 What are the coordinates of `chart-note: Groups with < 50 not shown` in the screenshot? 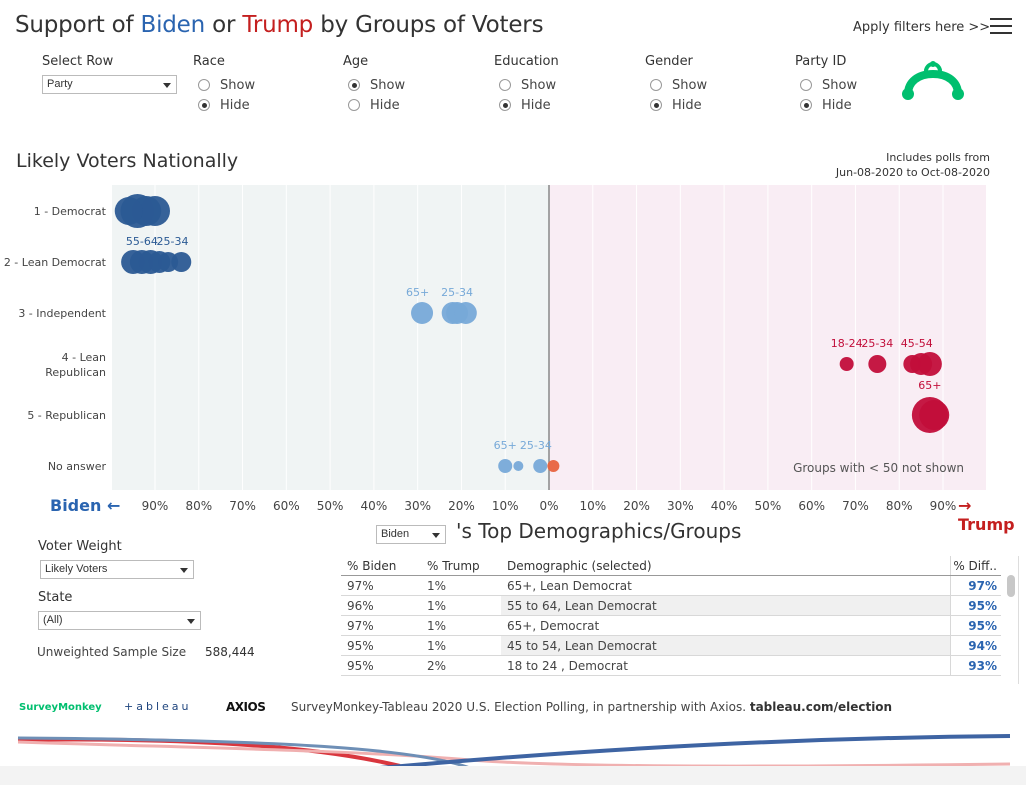 It's located at (878, 468).